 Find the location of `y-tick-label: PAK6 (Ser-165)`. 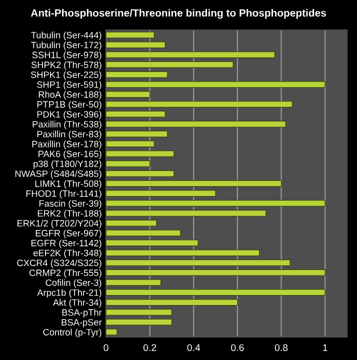

y-tick-label: PAK6 (Ser-165) is located at coordinates (70, 155).